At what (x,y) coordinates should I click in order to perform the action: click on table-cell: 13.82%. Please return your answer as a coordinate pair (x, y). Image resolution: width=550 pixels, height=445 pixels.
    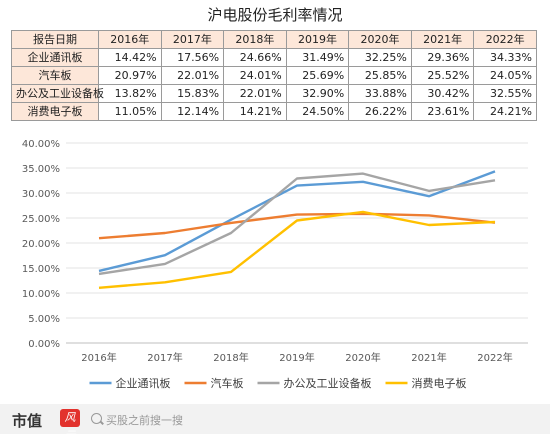
    Looking at the image, I should click on (130, 93).